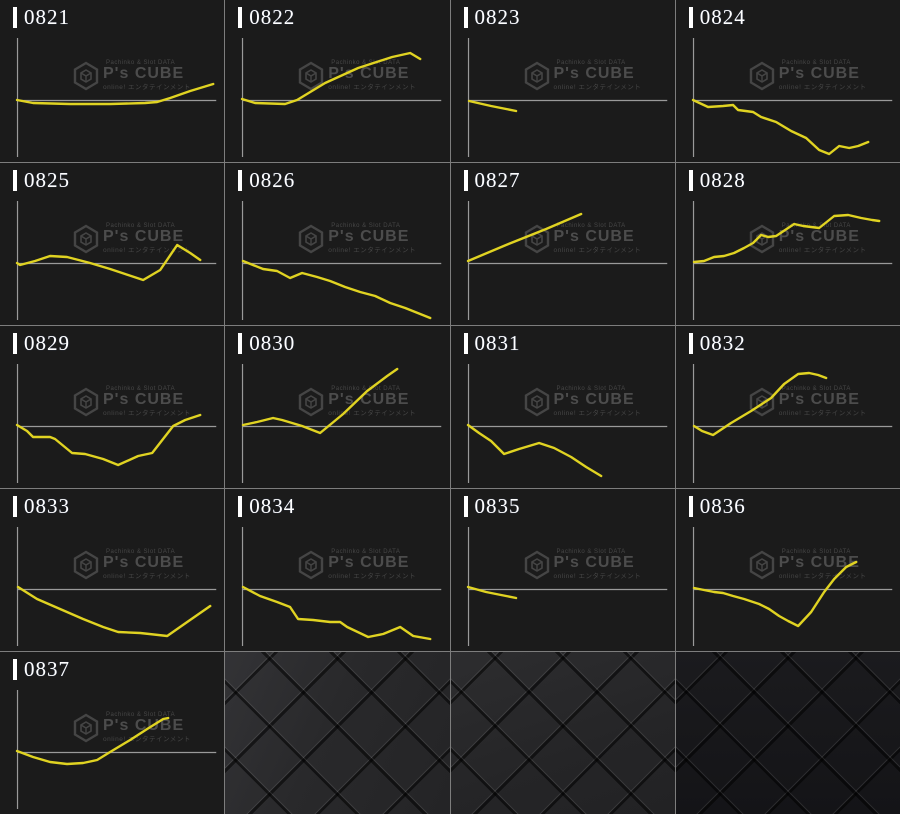  Describe the element at coordinates (497, 506) in the screenshot. I see `machine-number: 0835` at that location.